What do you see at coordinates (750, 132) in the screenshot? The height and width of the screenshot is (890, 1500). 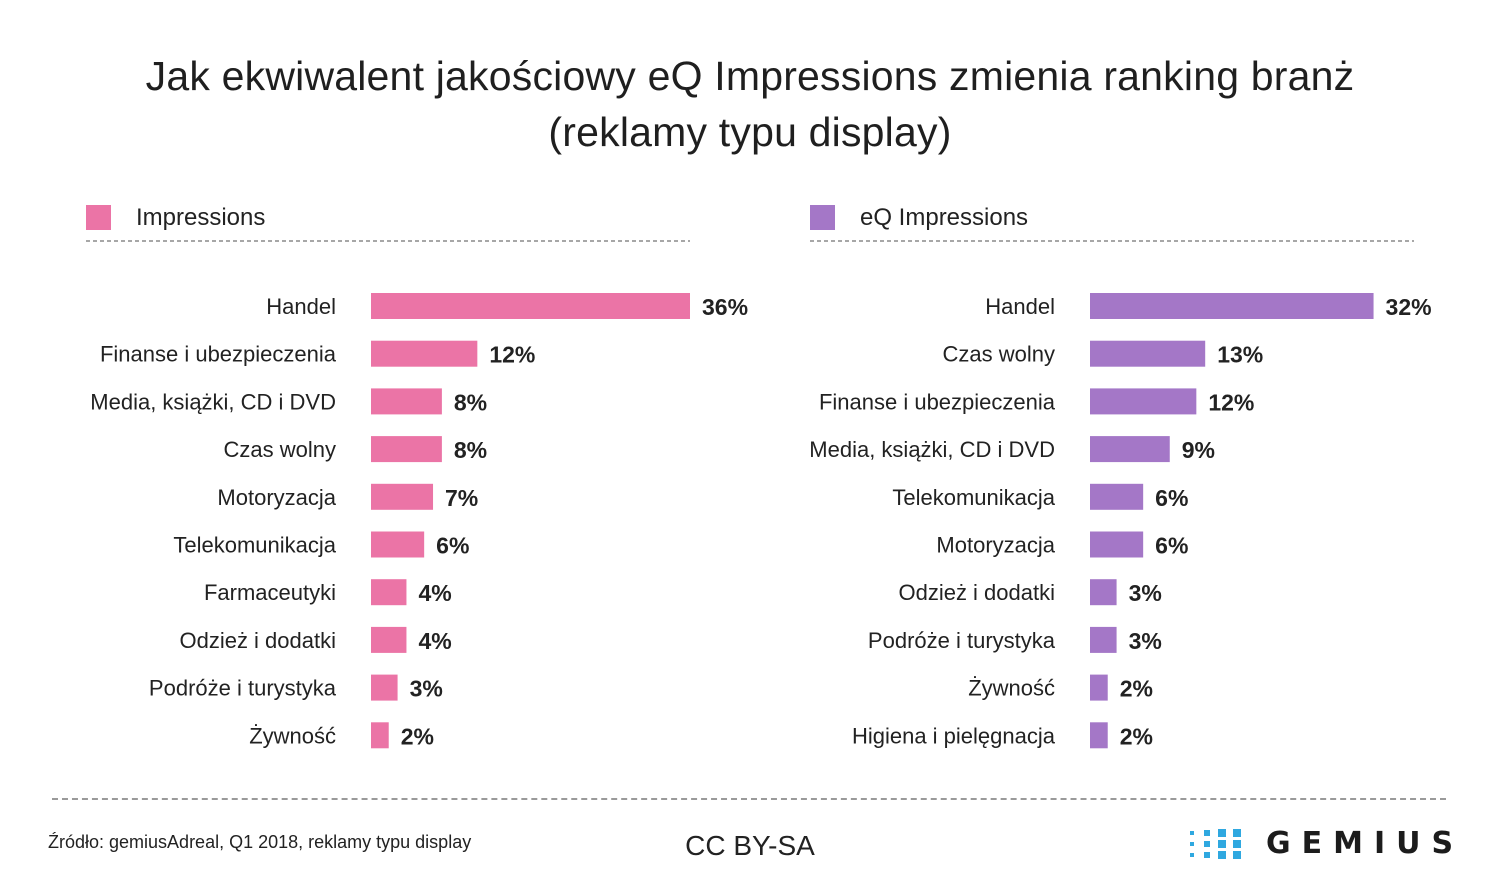 I see `chart-title-line-2: (reklamy typu display)` at bounding box center [750, 132].